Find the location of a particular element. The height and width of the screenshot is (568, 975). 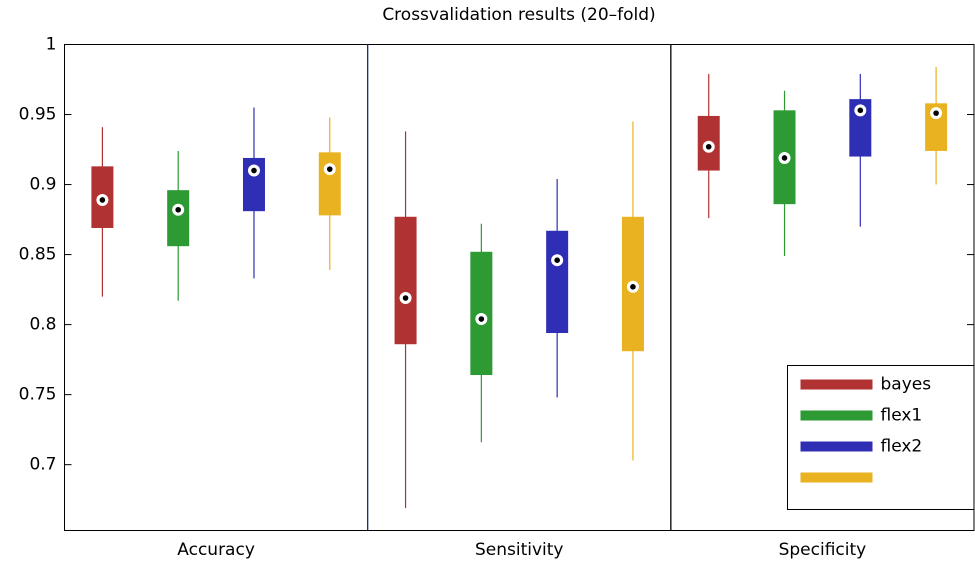

legend-label: flex1 is located at coordinates (902, 416).